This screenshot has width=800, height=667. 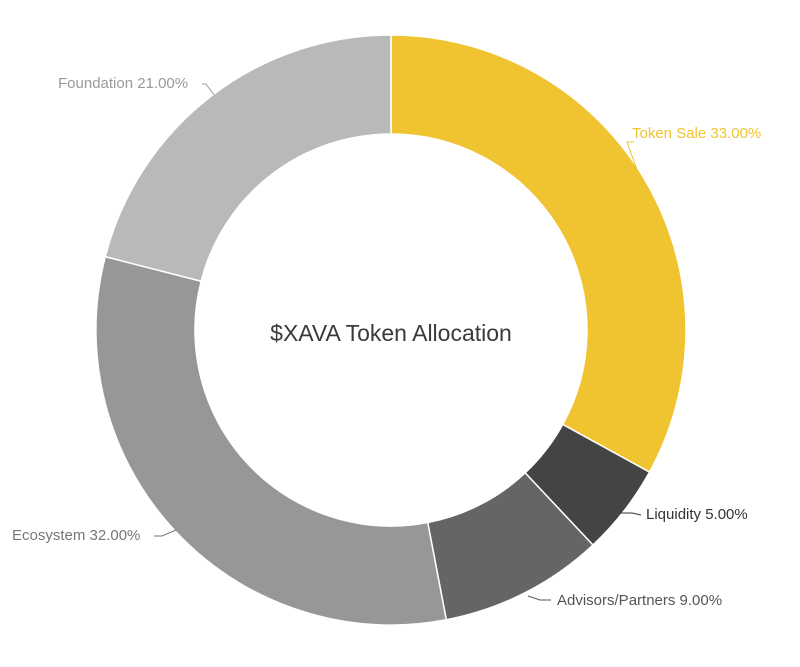 What do you see at coordinates (696, 133) in the screenshot?
I see `slice-label-0: Token Sale 33.00%` at bounding box center [696, 133].